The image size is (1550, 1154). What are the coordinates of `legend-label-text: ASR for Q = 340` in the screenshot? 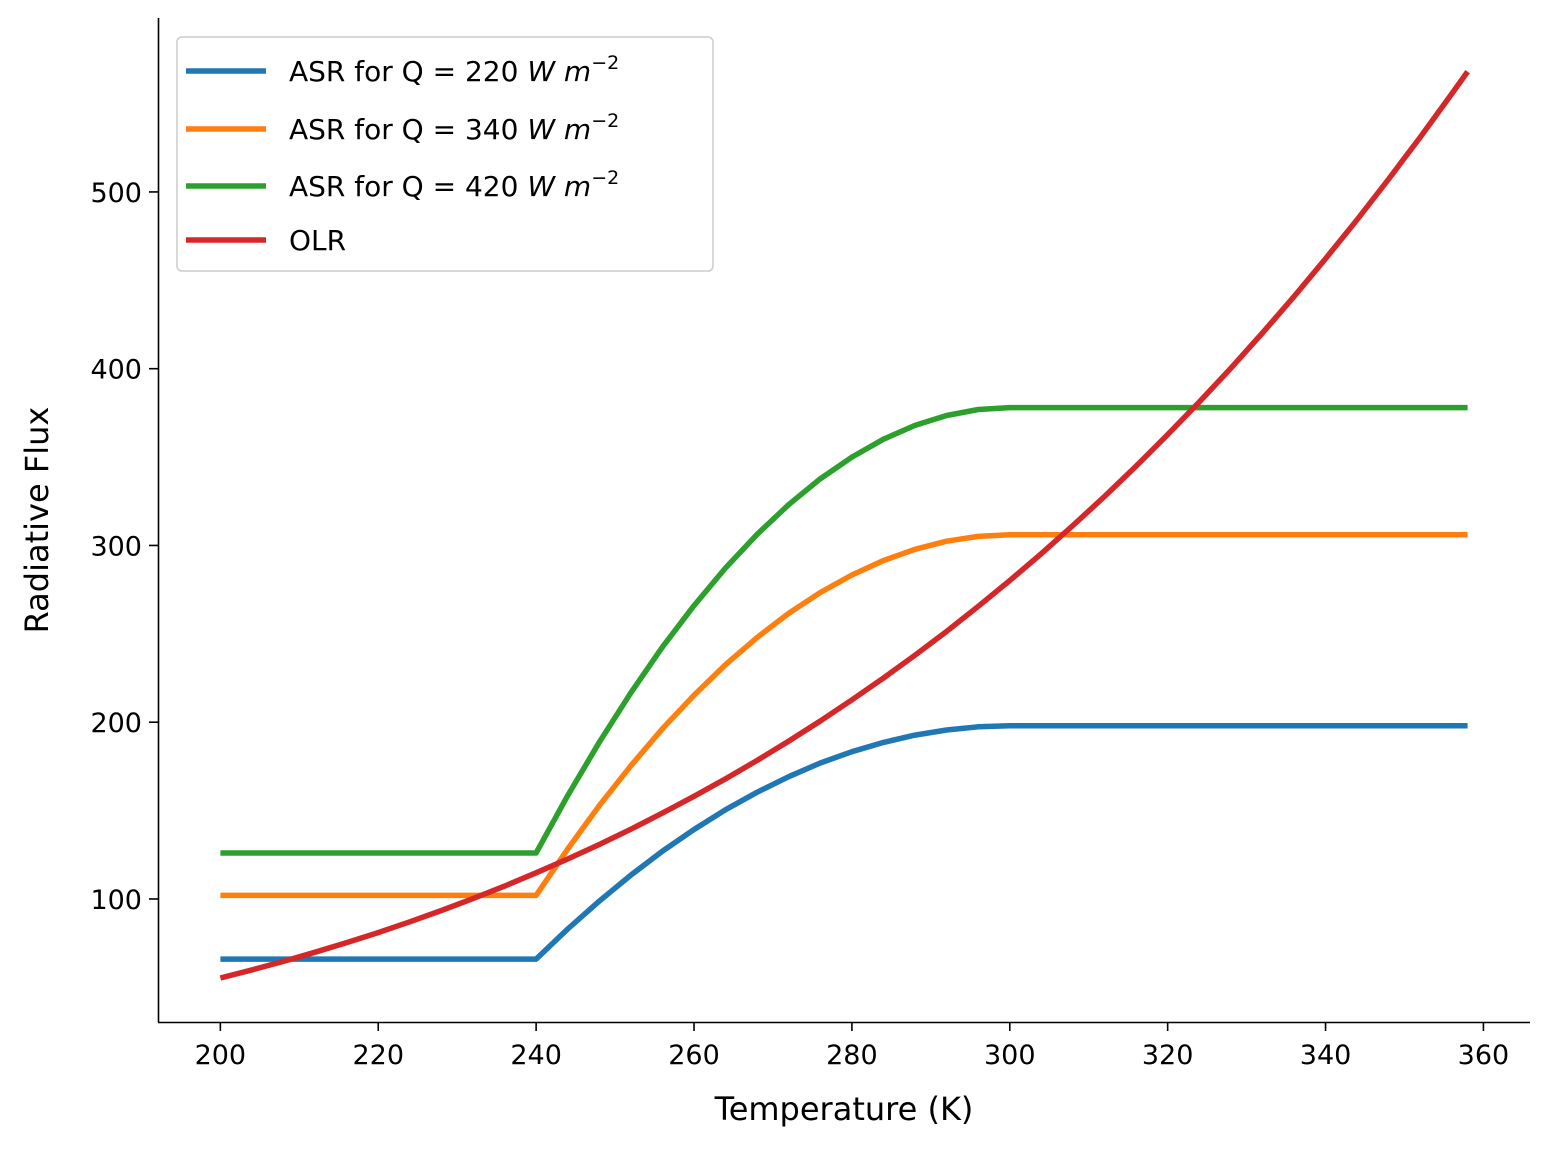 It's located at (408, 129).